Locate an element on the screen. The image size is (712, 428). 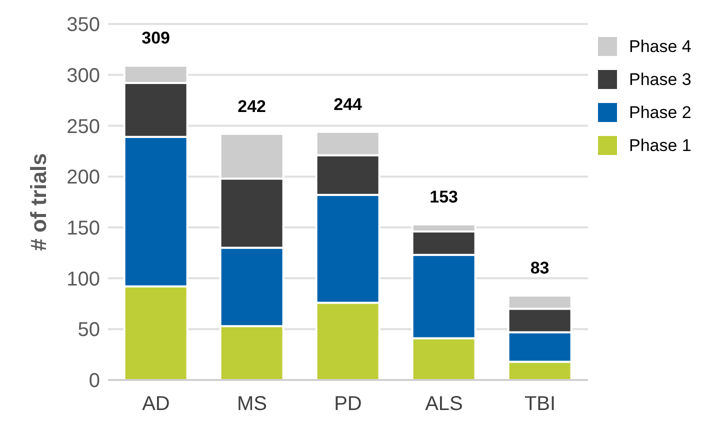
total-label: 83 is located at coordinates (540, 268).